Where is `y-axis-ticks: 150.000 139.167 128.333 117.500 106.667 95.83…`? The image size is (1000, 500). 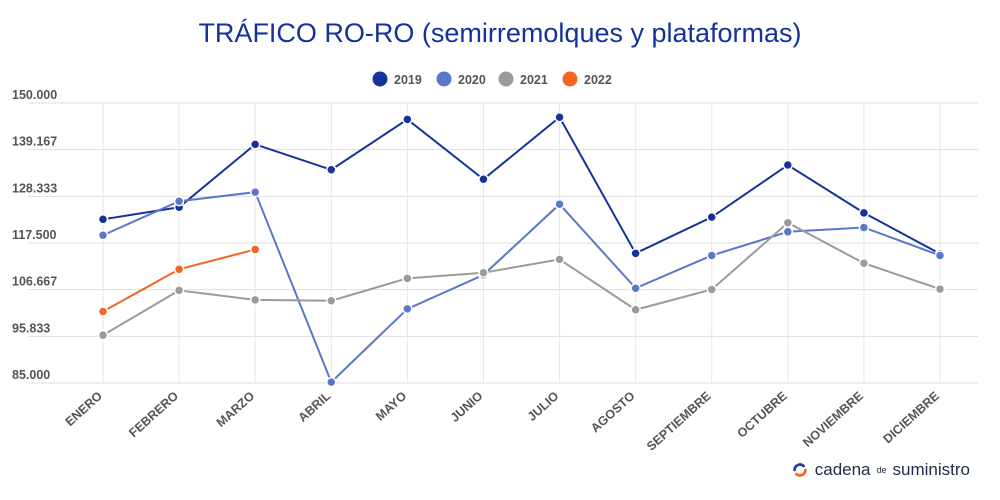 y-axis-ticks: 150.000 139.167 128.333 117.500 106.667 95.83… is located at coordinates (34, 235).